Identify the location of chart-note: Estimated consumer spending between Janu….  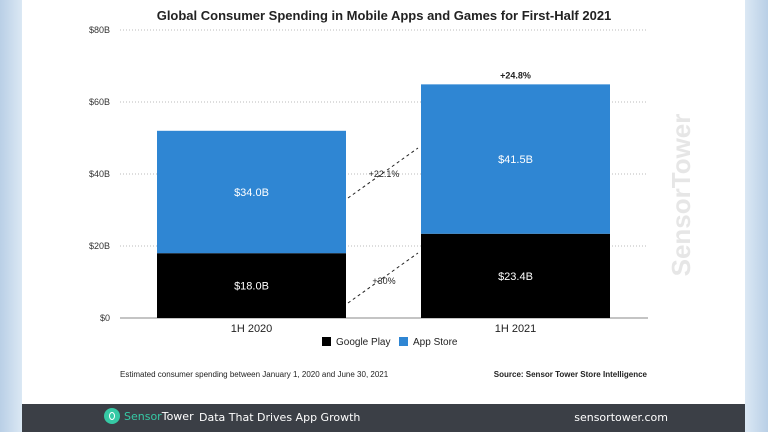
(254, 374).